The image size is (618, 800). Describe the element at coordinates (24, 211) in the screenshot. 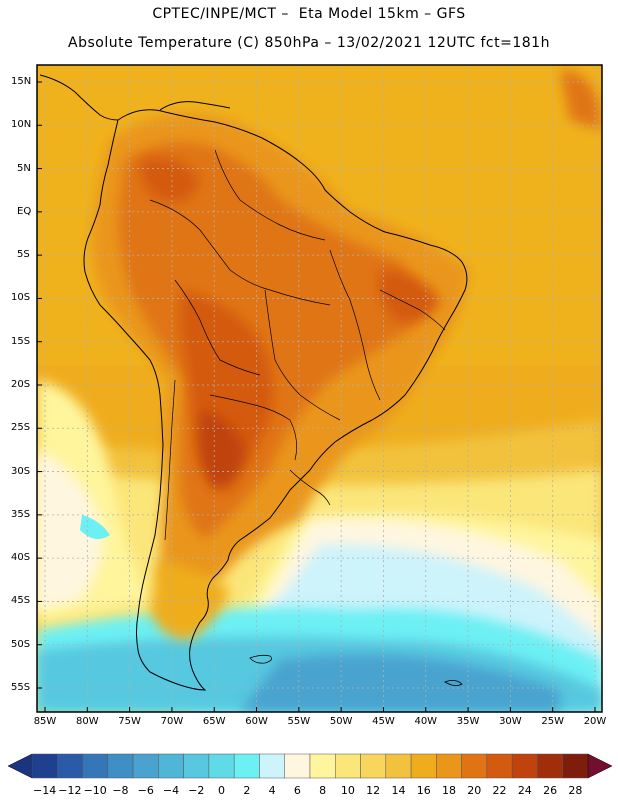

I see `lat-label: EQ` at that location.